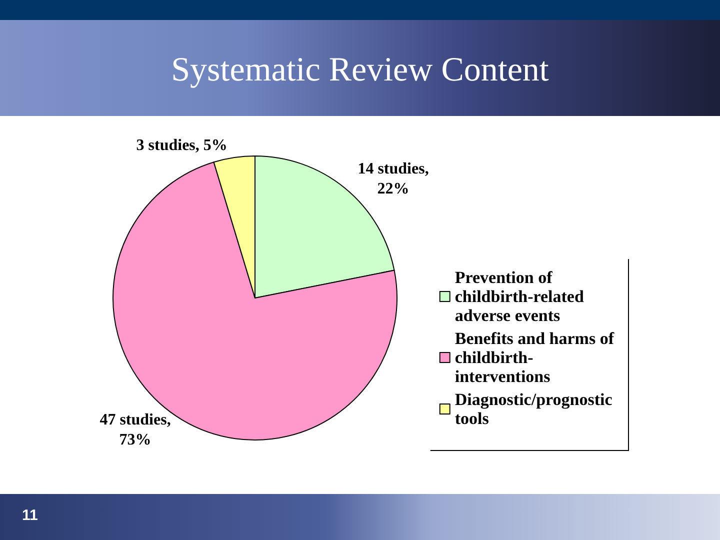 Image resolution: width=720 pixels, height=540 pixels. I want to click on legend-label: Benefits and harms of childbirth-interventions, so click(534, 357).